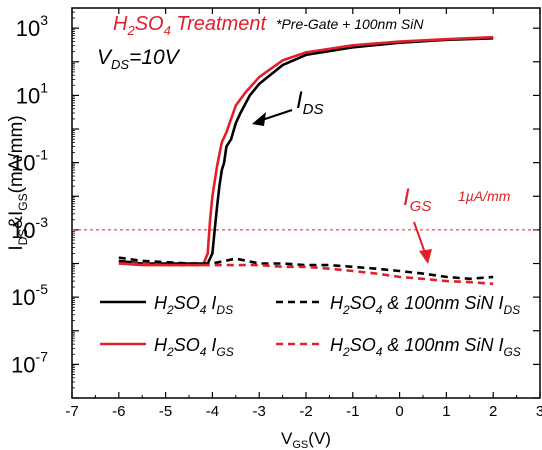 The image size is (542, 450). What do you see at coordinates (29, 161) in the screenshot?
I see `y-tick-label: 10⁻¹` at bounding box center [29, 161].